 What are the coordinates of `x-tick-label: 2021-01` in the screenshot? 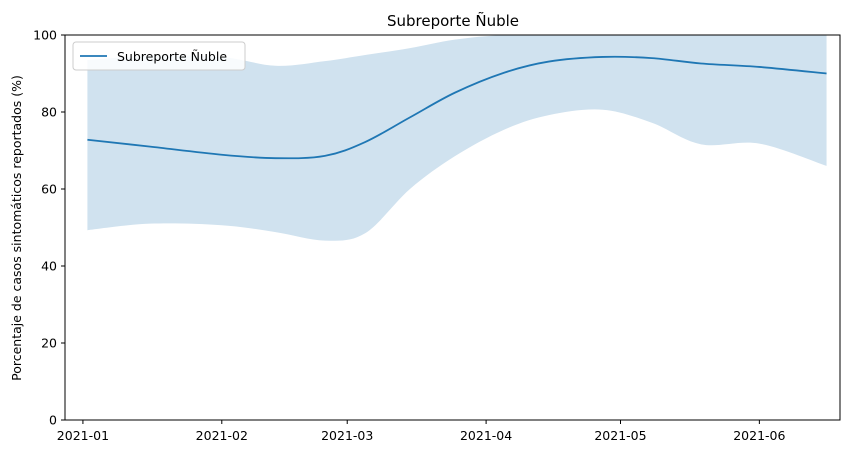 It's located at (83, 435).